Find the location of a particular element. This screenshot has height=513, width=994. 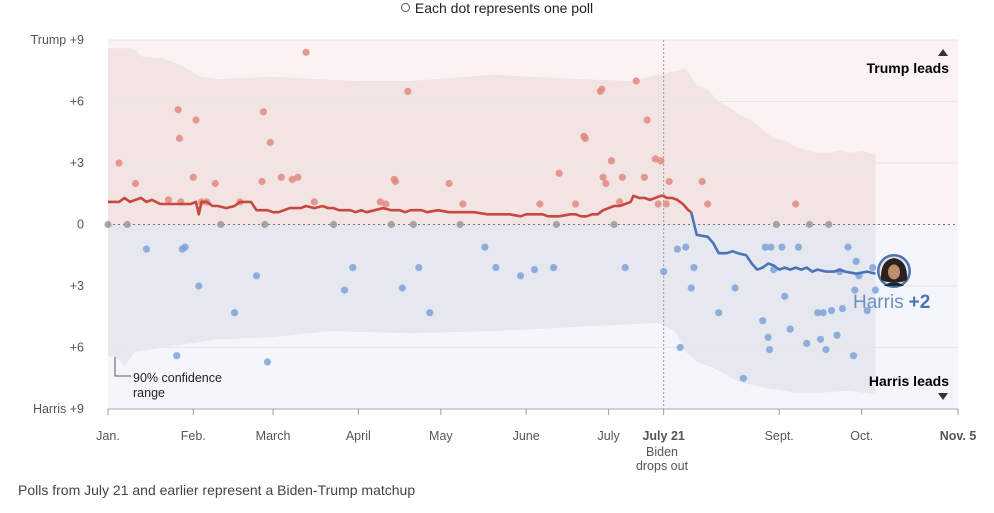

legend-text: Each dot represents one poll is located at coordinates (504, 8).